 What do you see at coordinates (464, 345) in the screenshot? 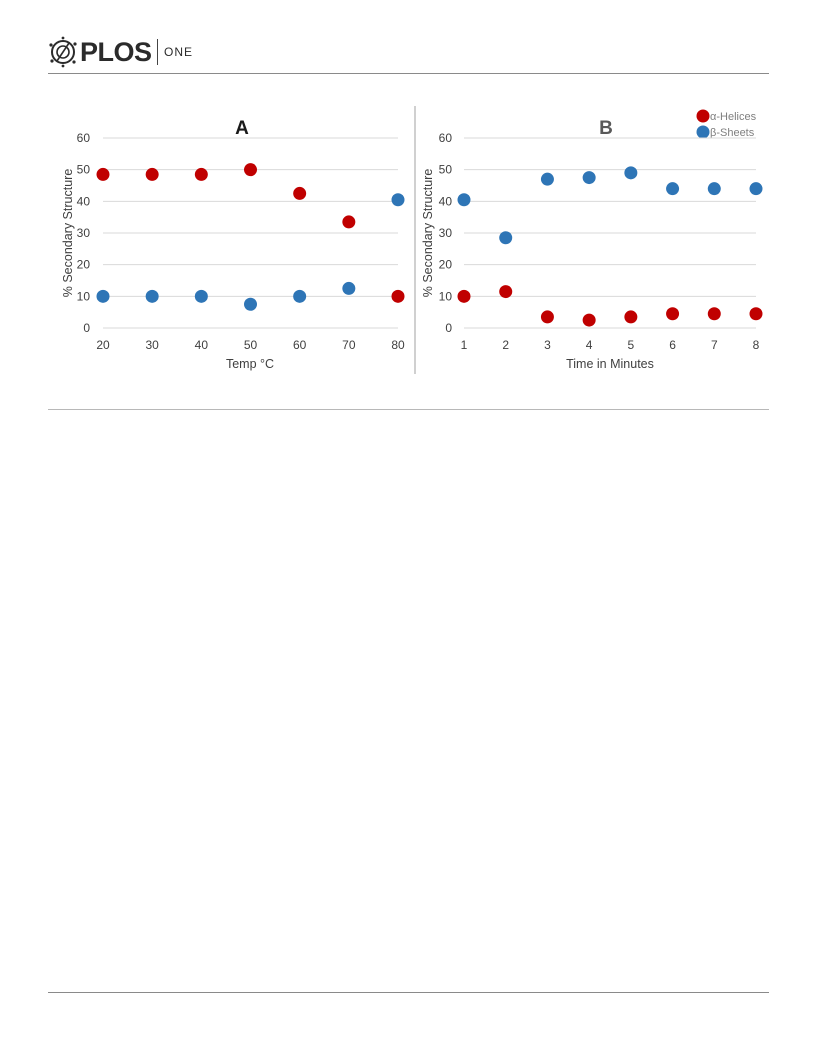
I see `panel-b-xtick-label: 1` at bounding box center [464, 345].